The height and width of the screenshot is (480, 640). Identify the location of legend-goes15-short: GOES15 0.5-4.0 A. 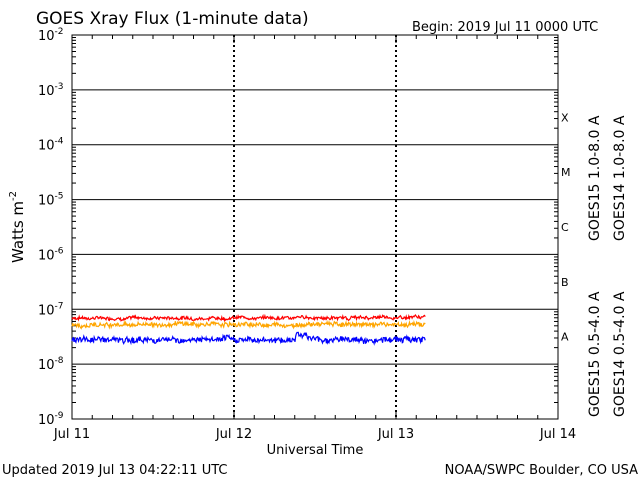
(595, 354).